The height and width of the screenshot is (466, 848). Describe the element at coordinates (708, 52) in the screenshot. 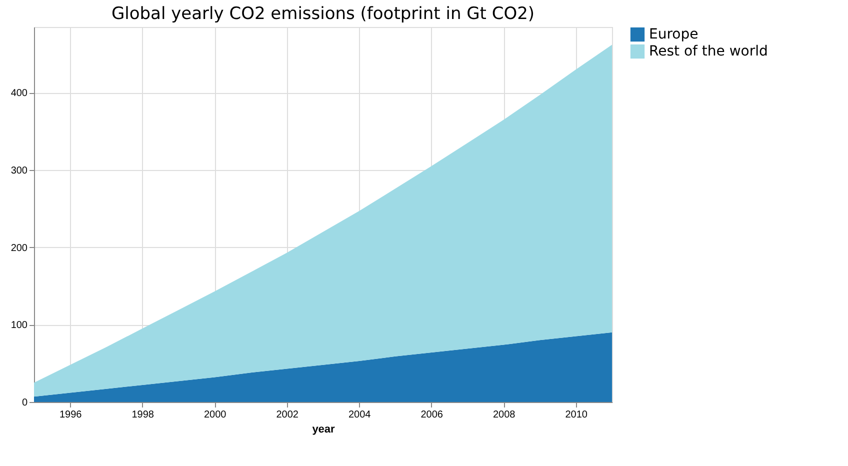

I see `legend-label: Rest of the world` at that location.